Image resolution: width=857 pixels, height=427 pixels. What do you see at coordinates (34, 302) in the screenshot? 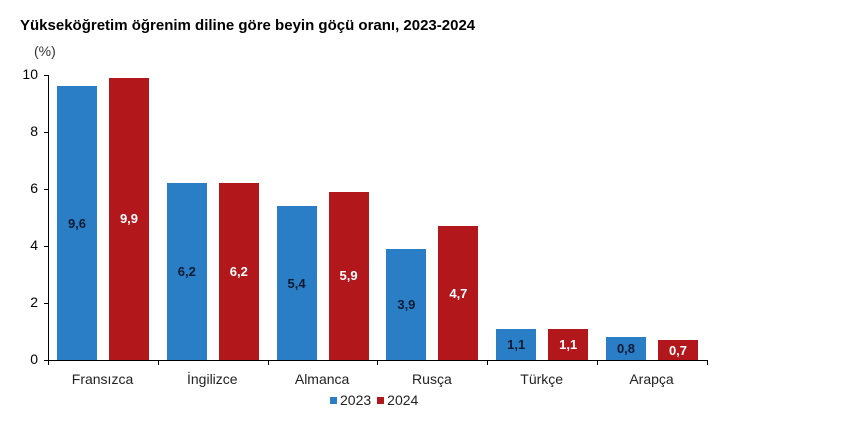
I see `y-tick-label: 2` at bounding box center [34, 302].